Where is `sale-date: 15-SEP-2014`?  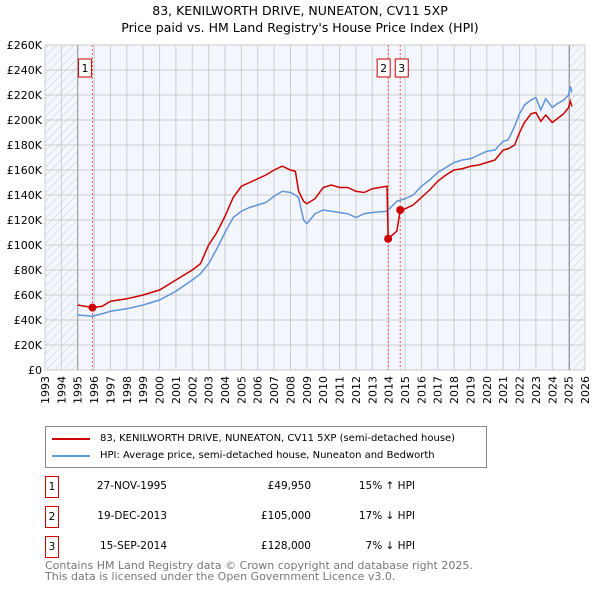 sale-date: 15-SEP-2014 is located at coordinates (133, 546).